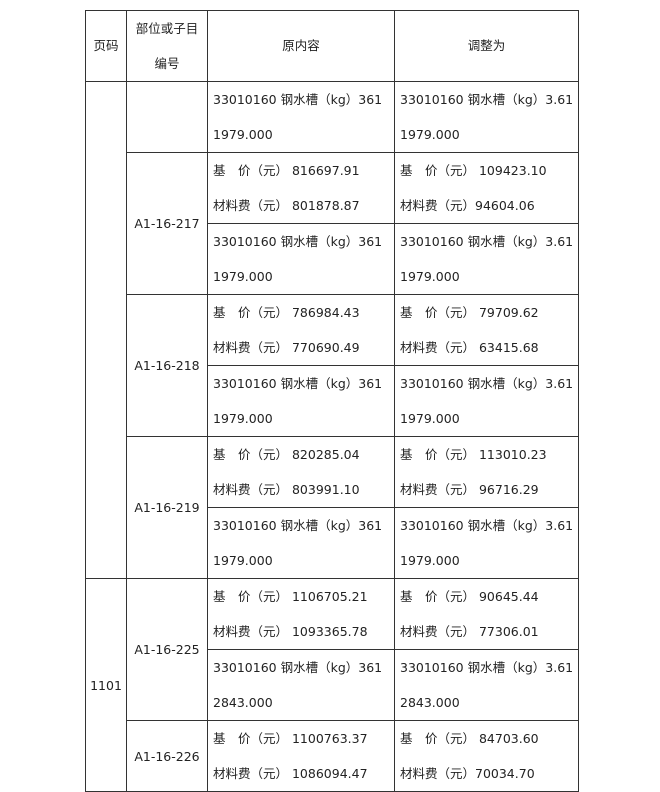  Describe the element at coordinates (469, 631) in the screenshot. I see `cell-line: 材料费（元） 77306.01` at that location.